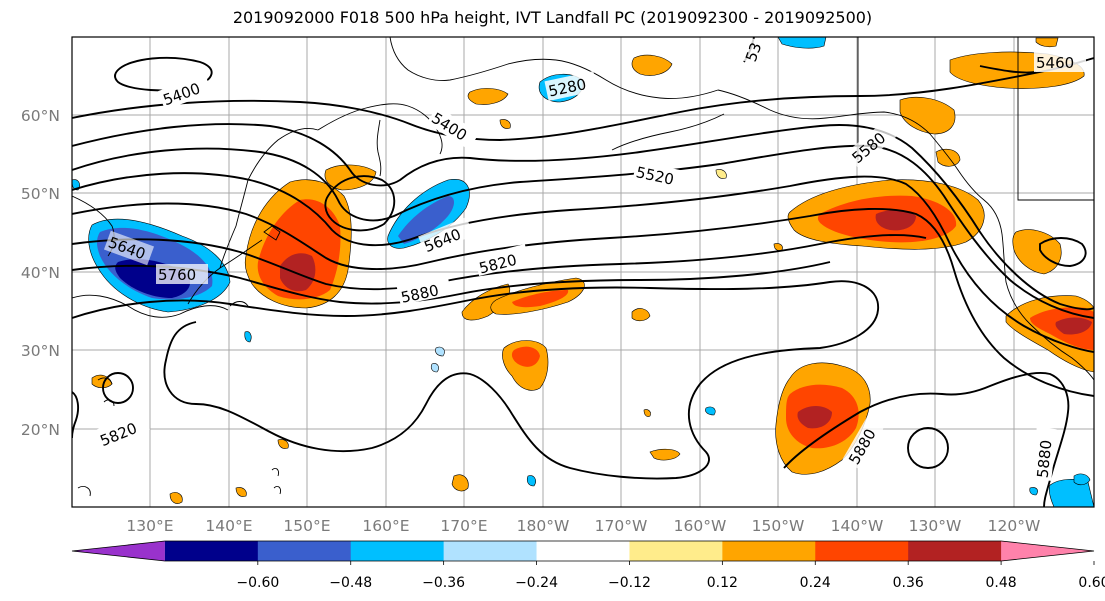 The width and height of the screenshot is (1105, 601). I want to click on lat-label: 50°N, so click(40, 194).